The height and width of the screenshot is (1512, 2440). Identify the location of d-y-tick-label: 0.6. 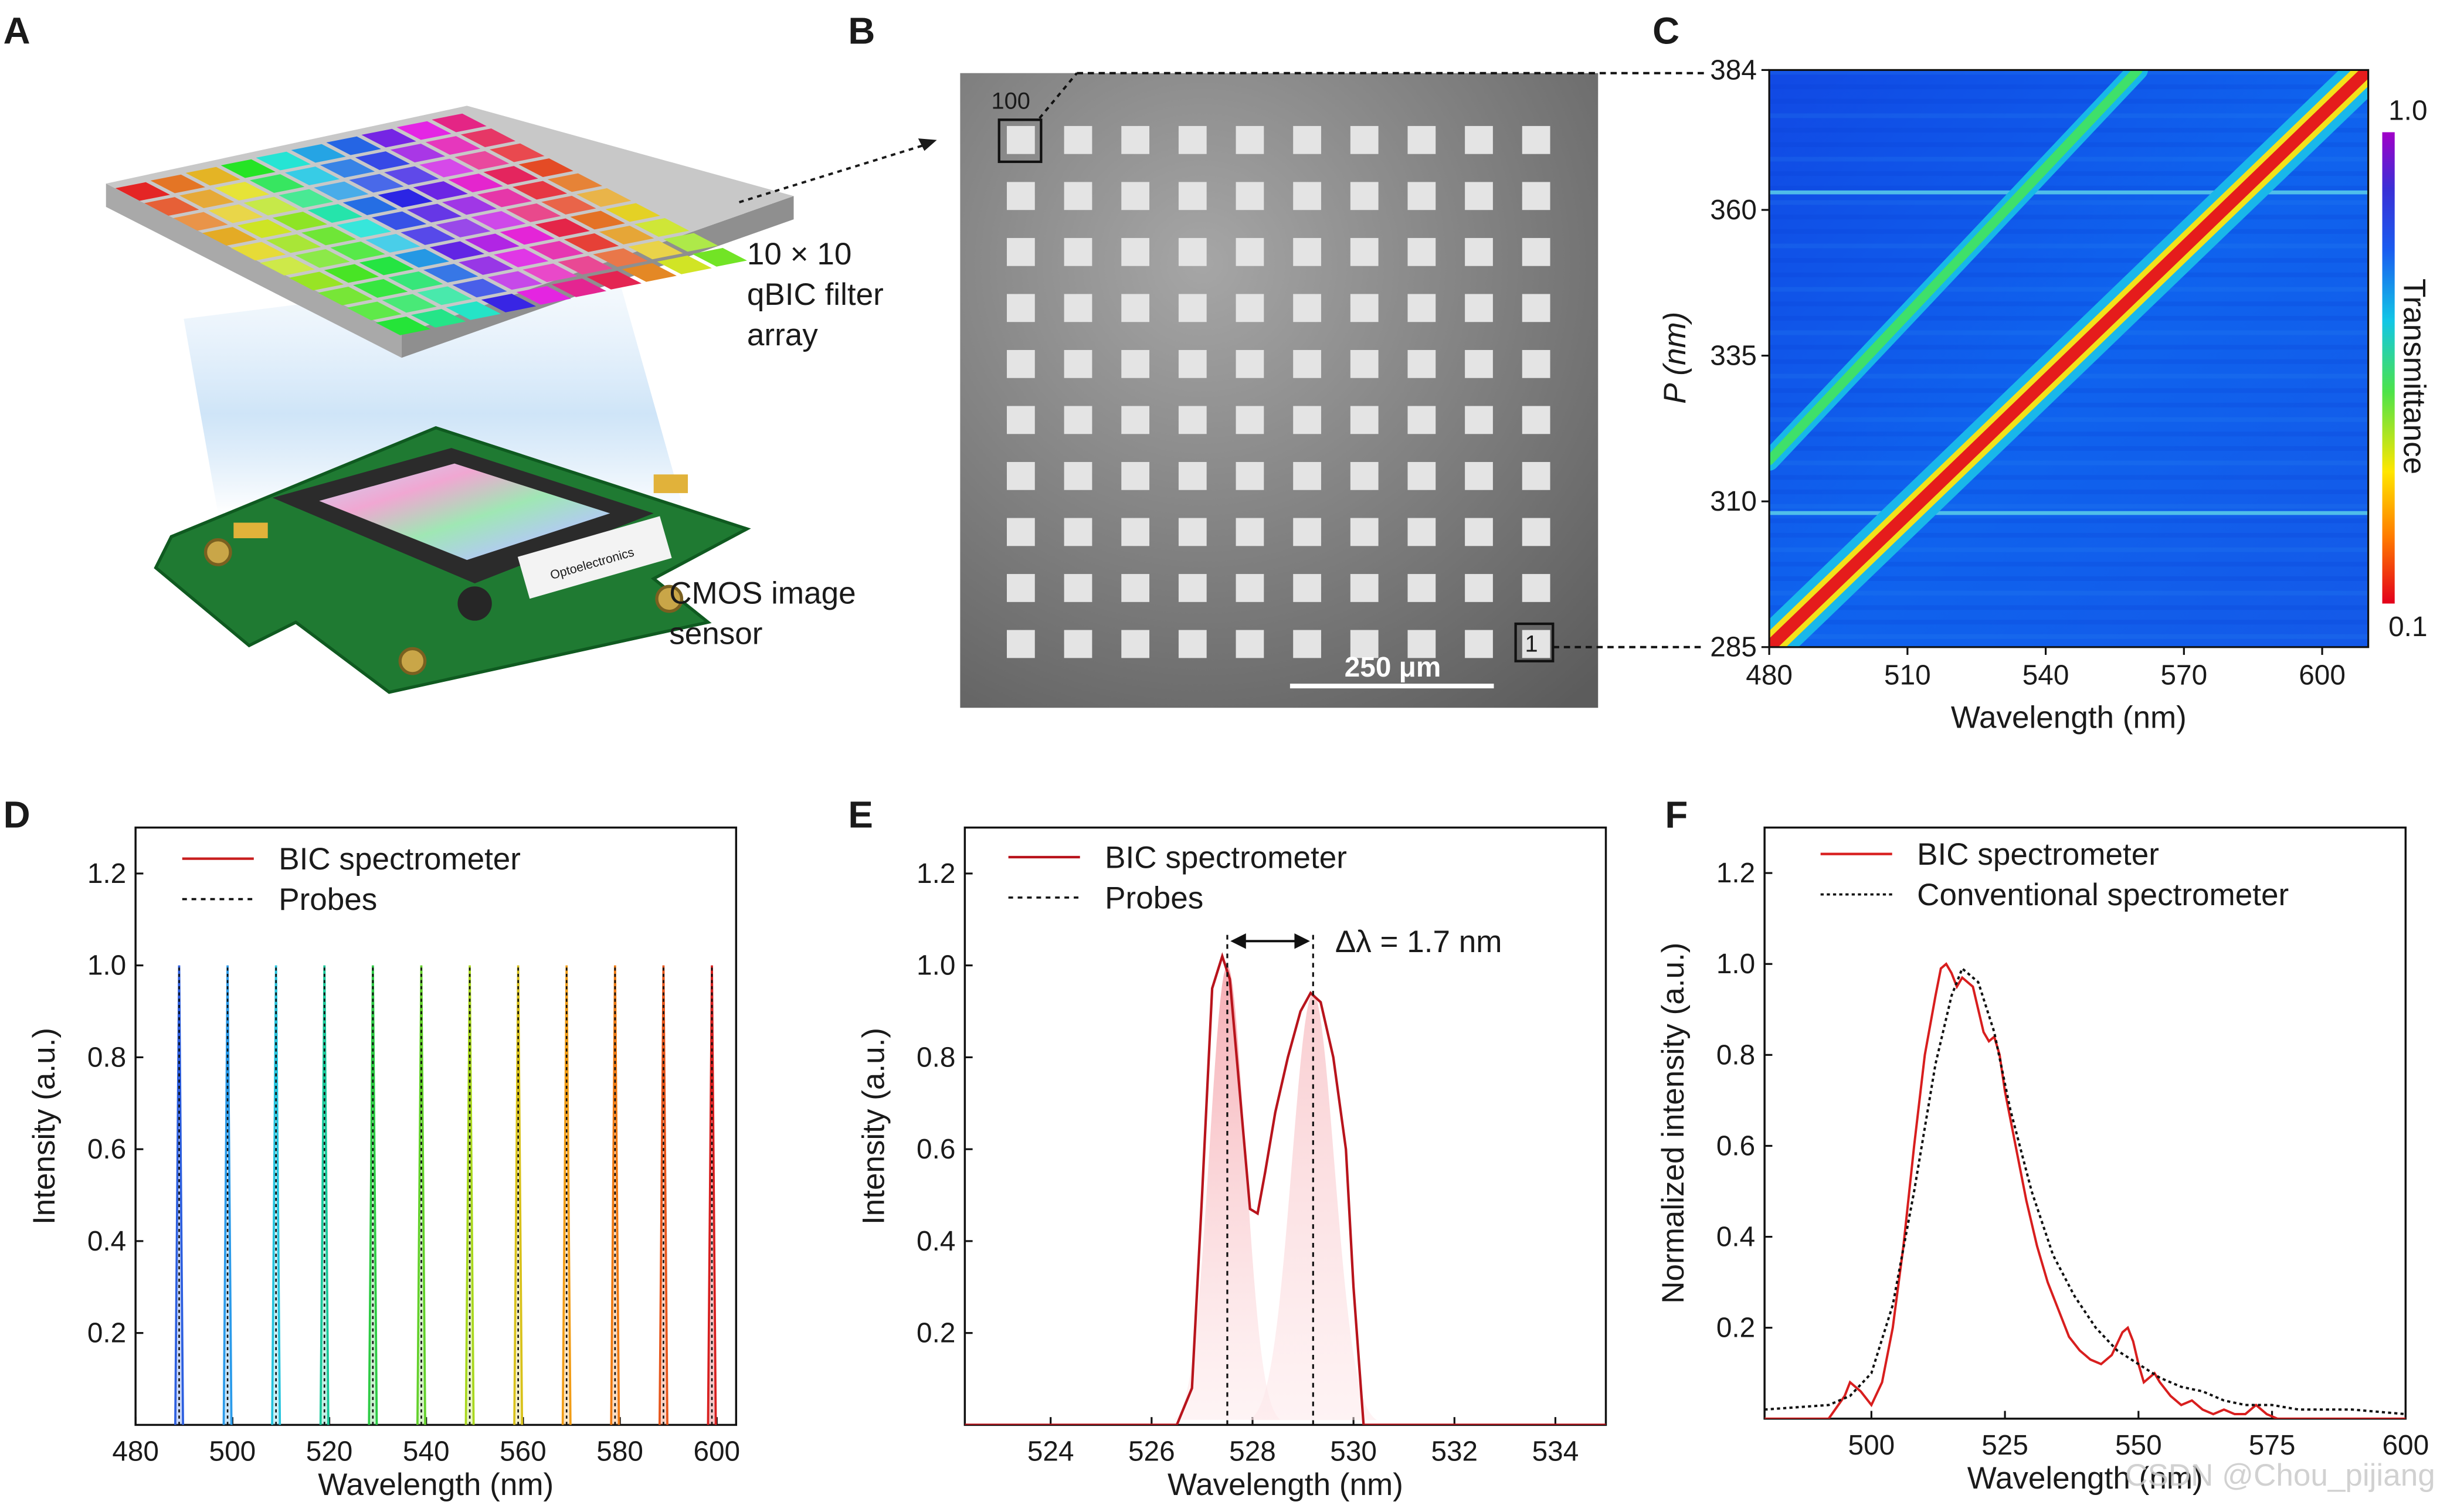
(106, 1149).